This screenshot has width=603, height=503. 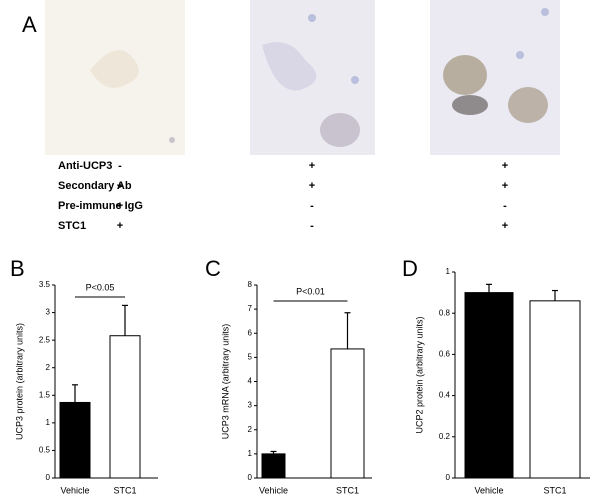 I want to click on panel-label: B, so click(x=17, y=268).